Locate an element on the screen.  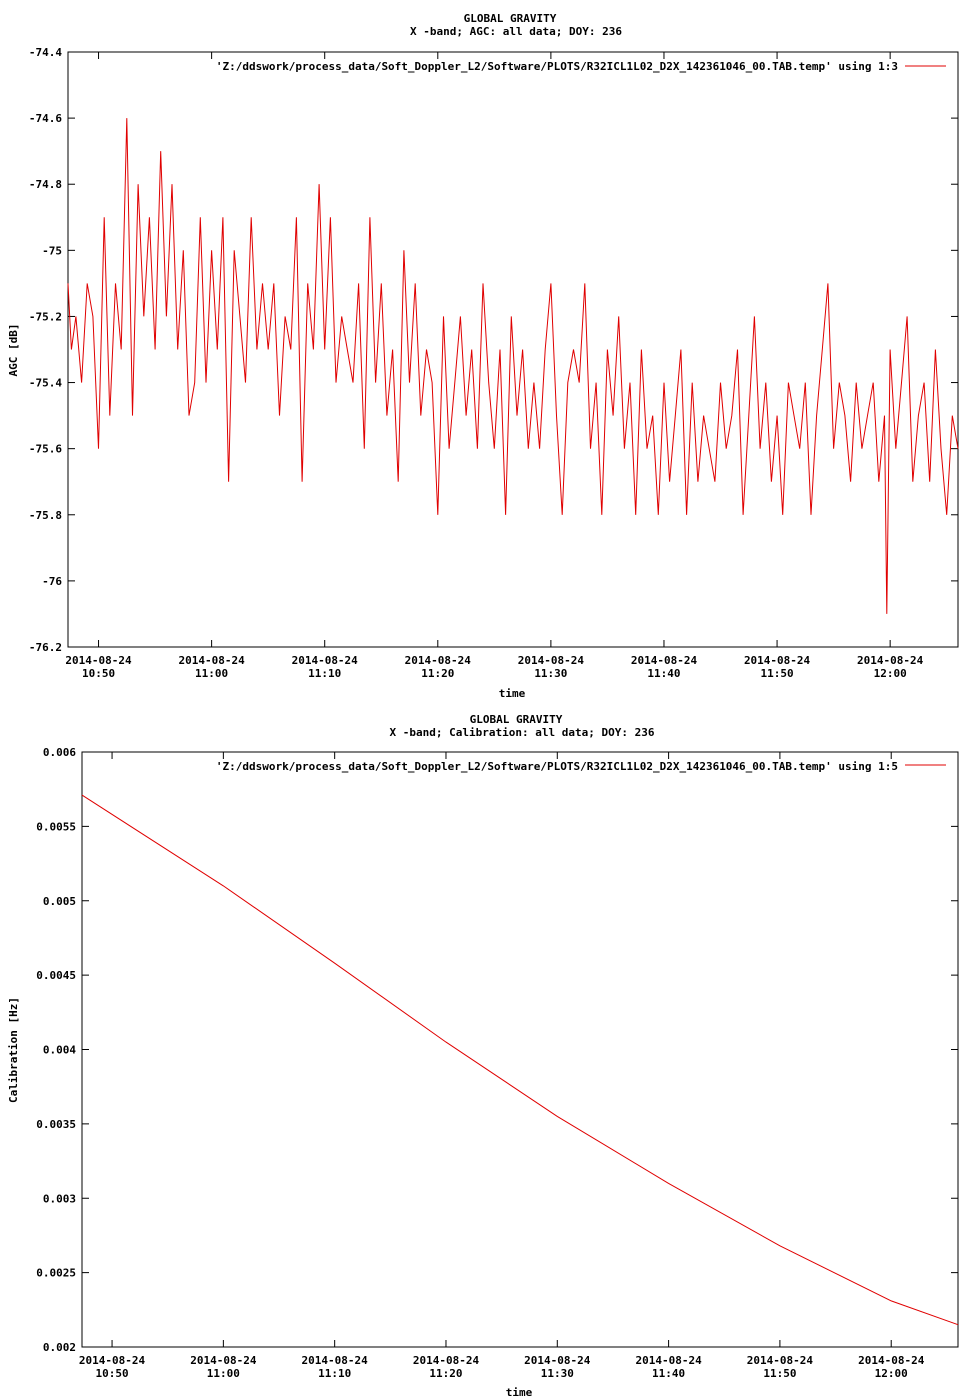
agc-x-tick-time: 11:20 is located at coordinates (437, 673).